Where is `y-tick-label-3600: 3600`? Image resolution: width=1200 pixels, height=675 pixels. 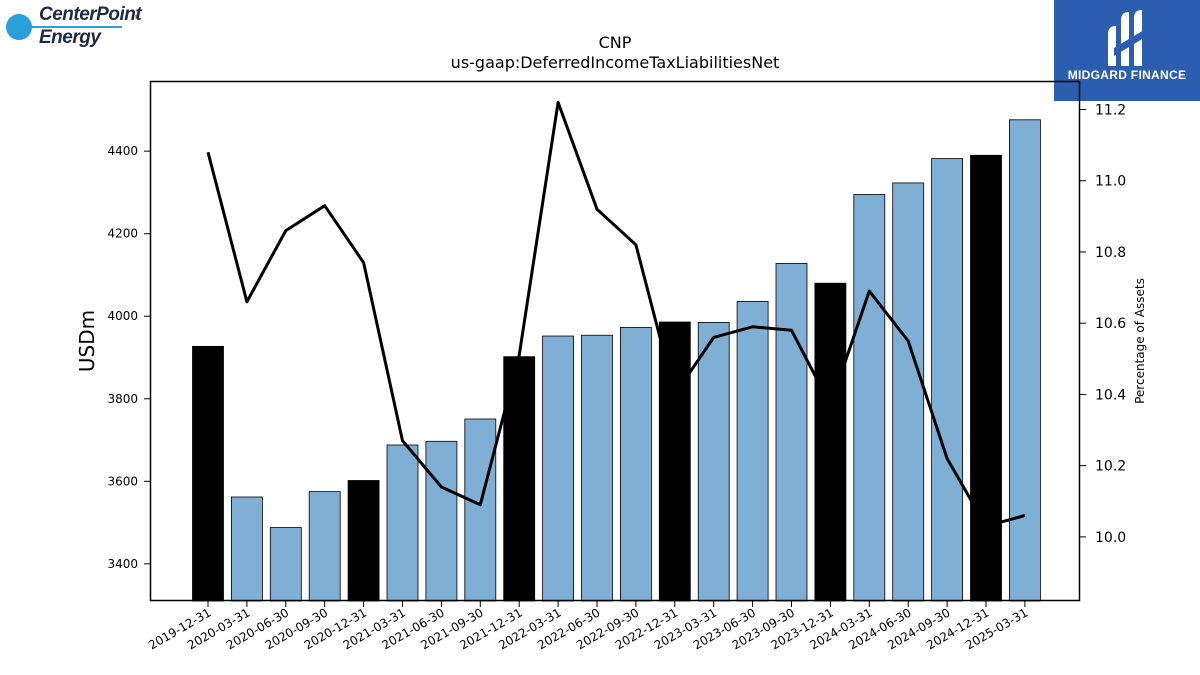
y-tick-label-3600: 3600 is located at coordinates (122, 481).